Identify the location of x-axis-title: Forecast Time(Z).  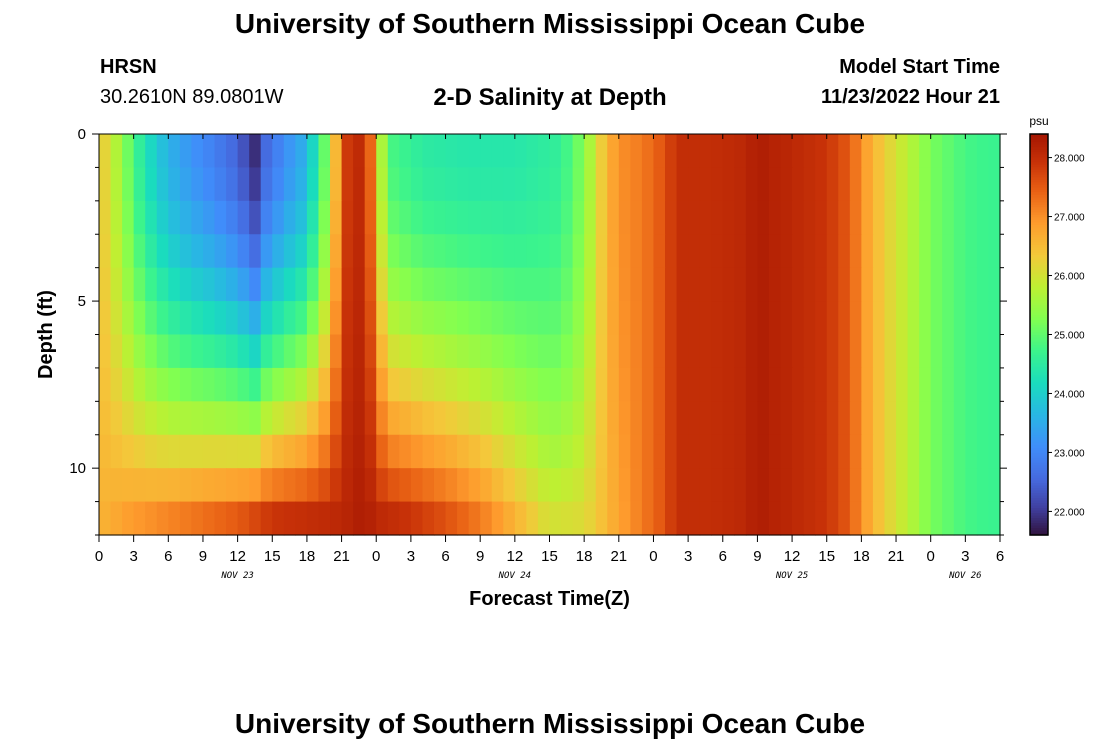
(549, 599).